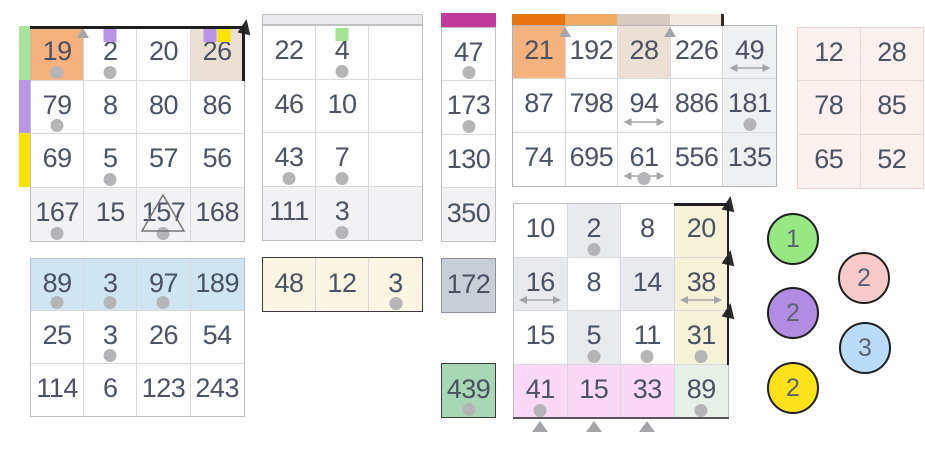 This screenshot has height=450, width=925. What do you see at coordinates (58, 107) in the screenshot?
I see `grid-cell: 79` at bounding box center [58, 107].